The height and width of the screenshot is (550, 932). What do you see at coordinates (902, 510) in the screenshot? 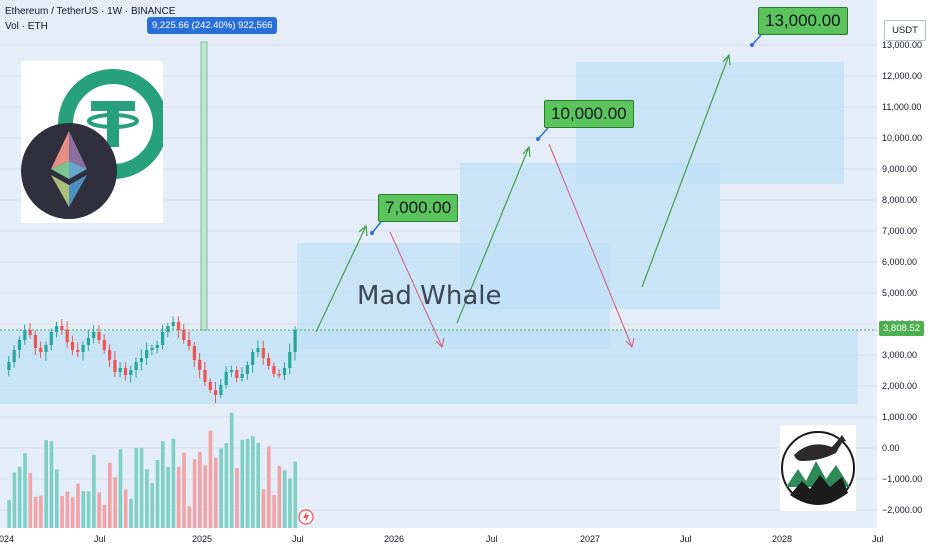
I see `price-tick-label: −2,000.00` at bounding box center [902, 510].